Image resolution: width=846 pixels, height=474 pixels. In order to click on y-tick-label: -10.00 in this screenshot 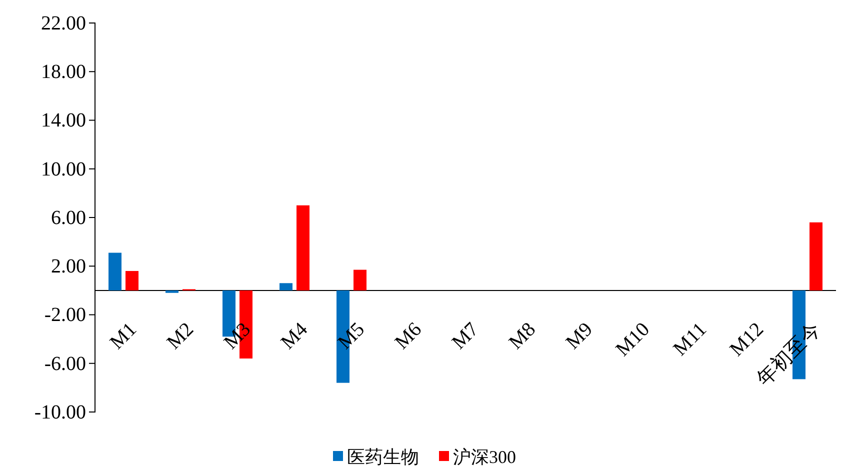, I will do `click(60, 412)`.